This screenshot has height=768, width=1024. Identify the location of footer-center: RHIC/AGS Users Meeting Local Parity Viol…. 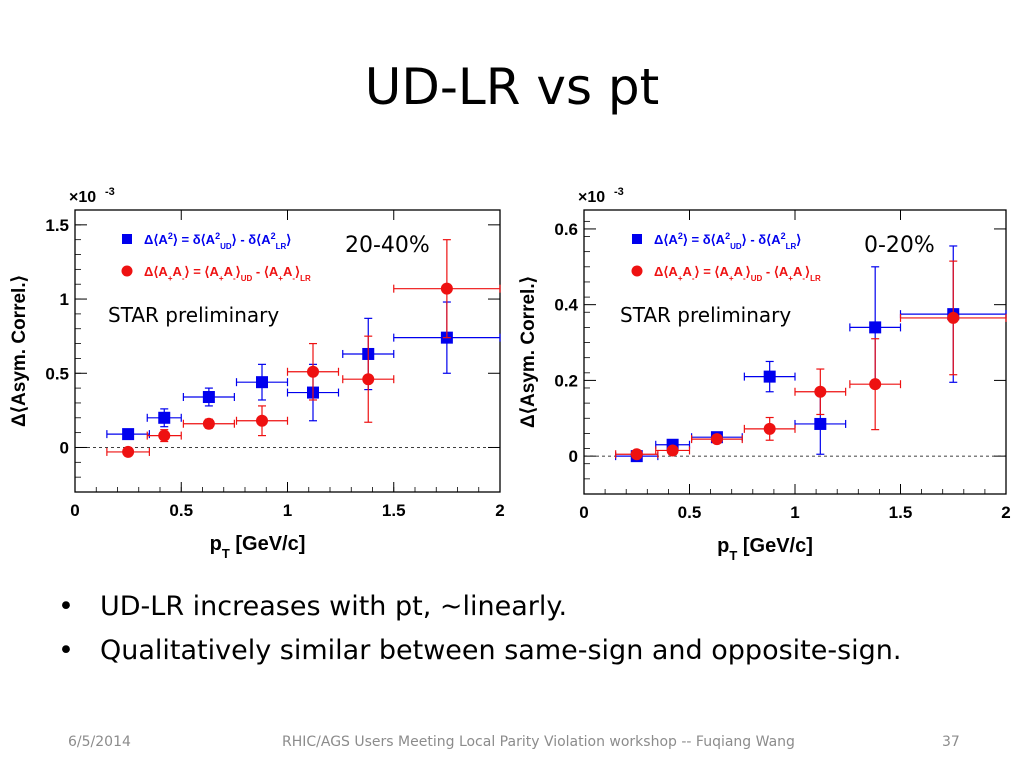
(538, 742).